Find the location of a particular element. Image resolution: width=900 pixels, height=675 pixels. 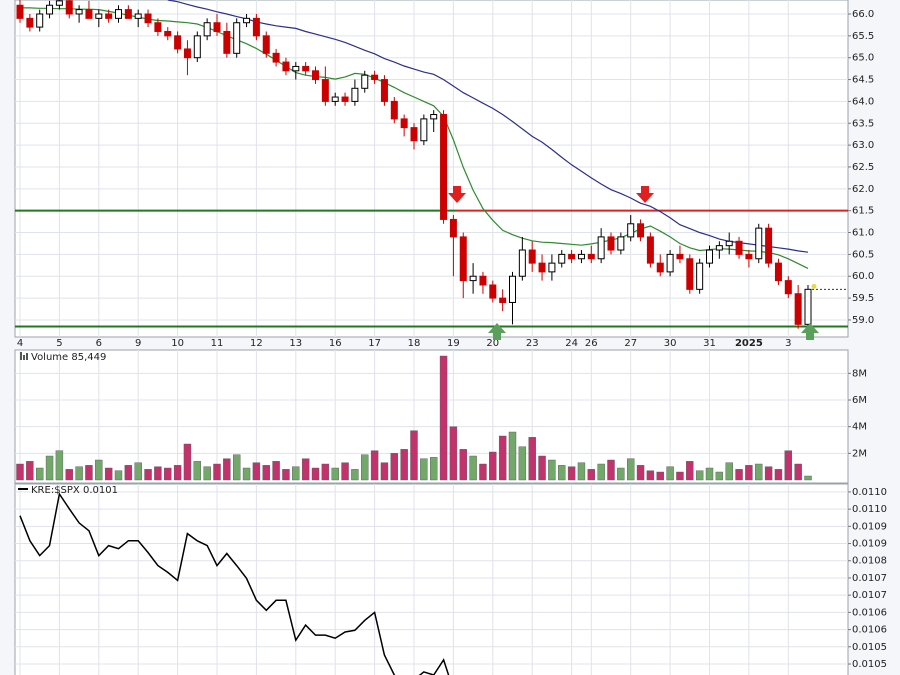

y-tick-label: 65.5 is located at coordinates (863, 36).